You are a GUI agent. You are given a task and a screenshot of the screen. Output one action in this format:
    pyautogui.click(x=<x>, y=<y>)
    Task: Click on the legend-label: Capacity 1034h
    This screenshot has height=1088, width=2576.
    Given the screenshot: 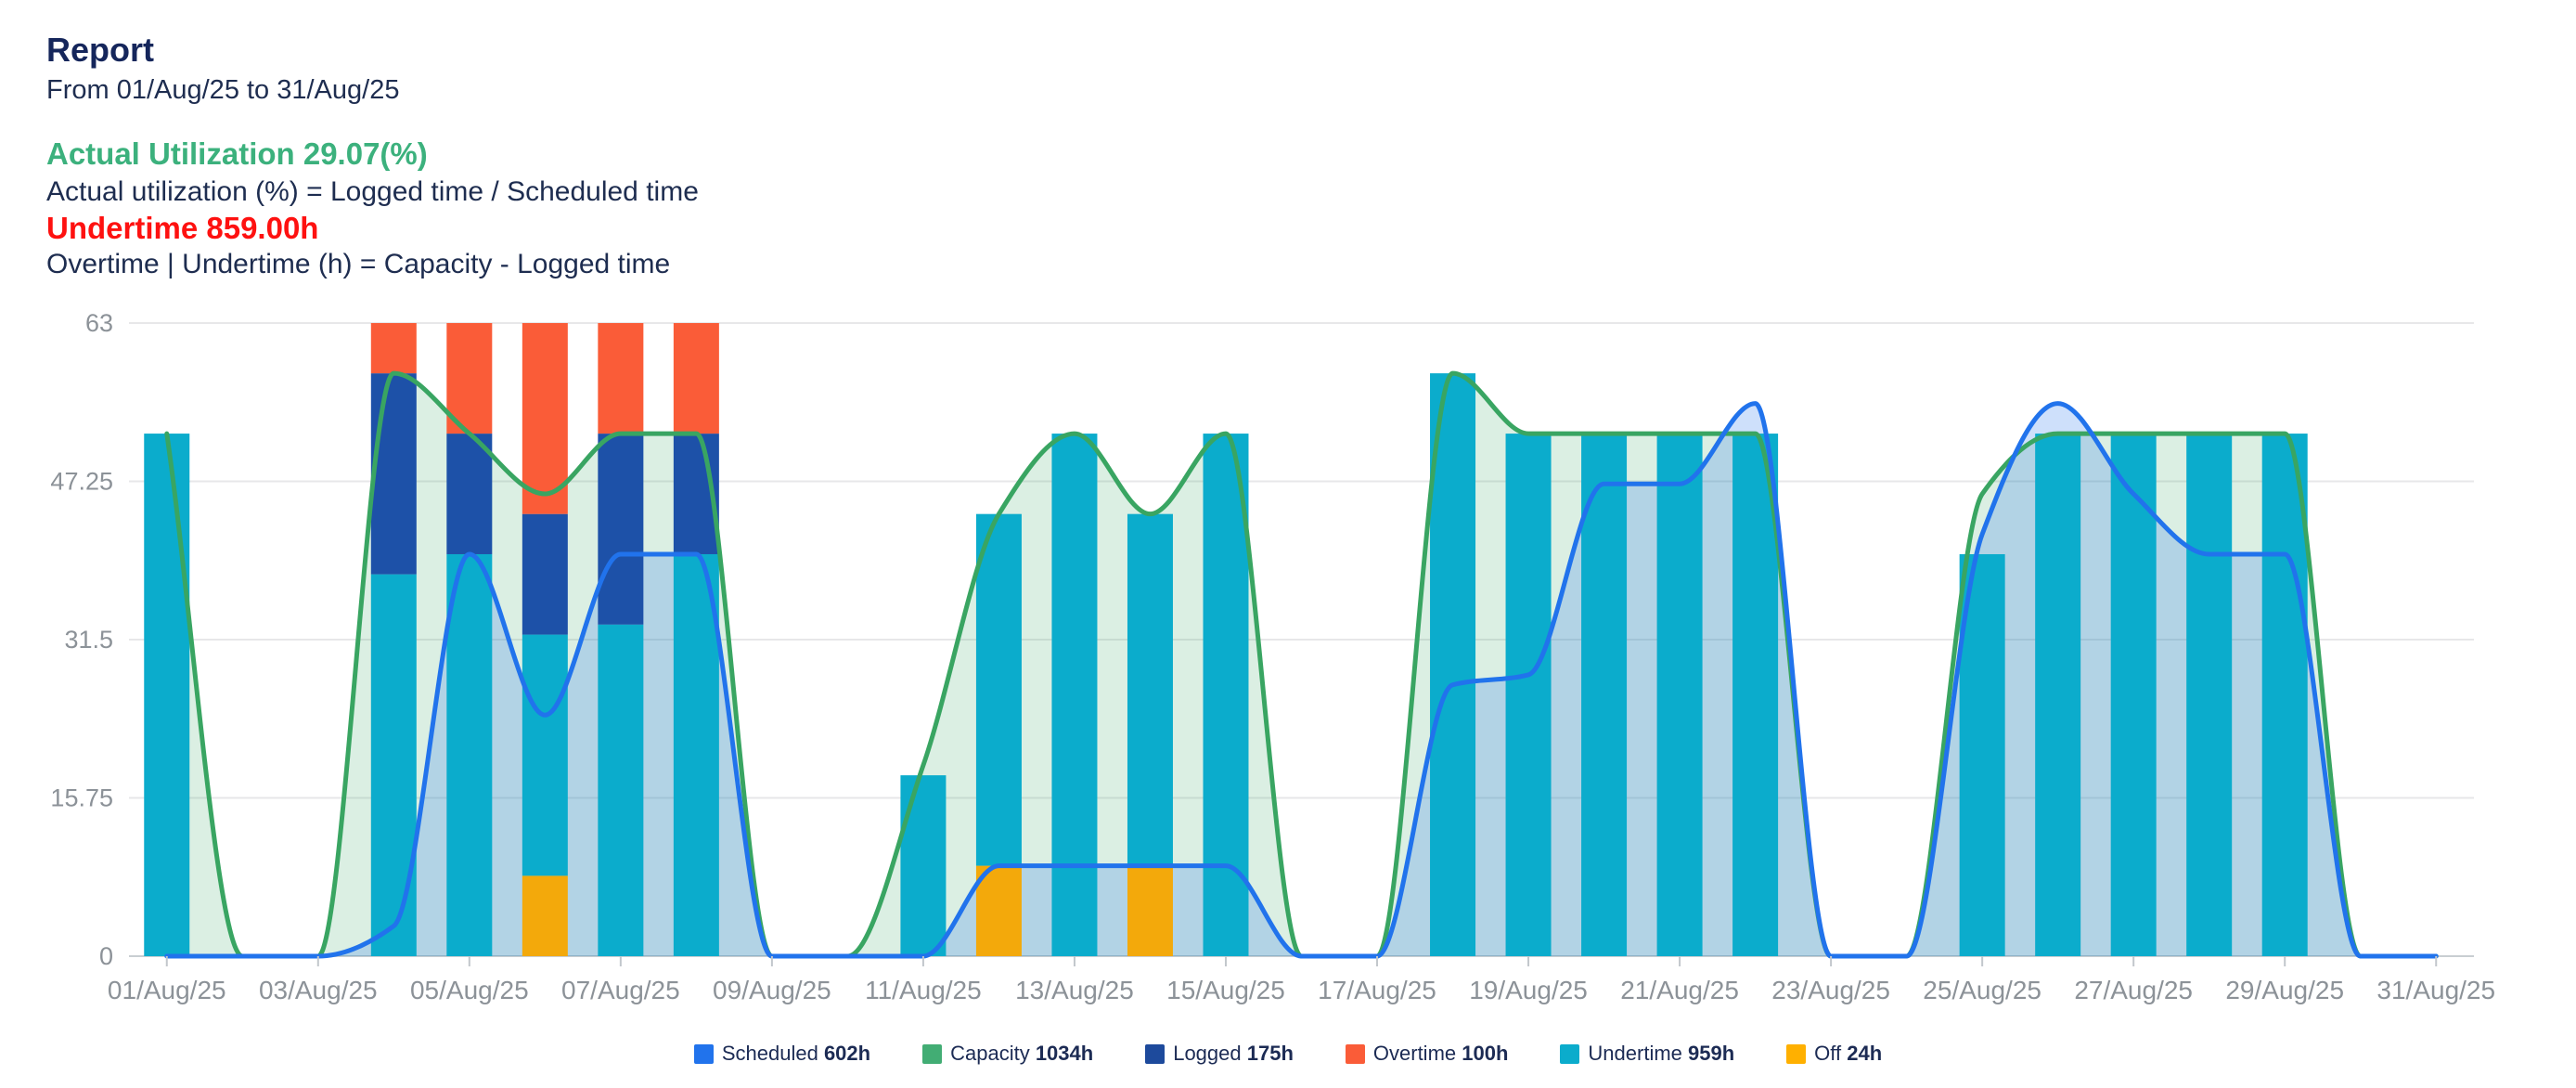 What is the action you would take?
    pyautogui.click(x=1022, y=1053)
    